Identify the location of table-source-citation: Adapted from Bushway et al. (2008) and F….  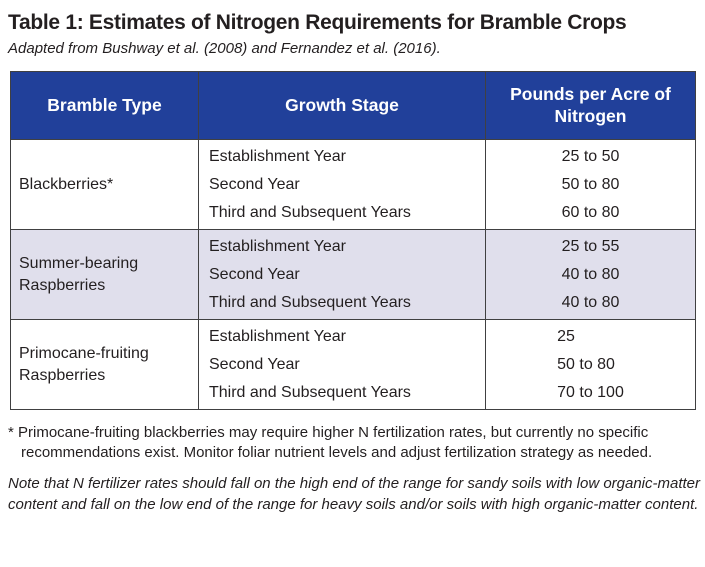
(224, 49).